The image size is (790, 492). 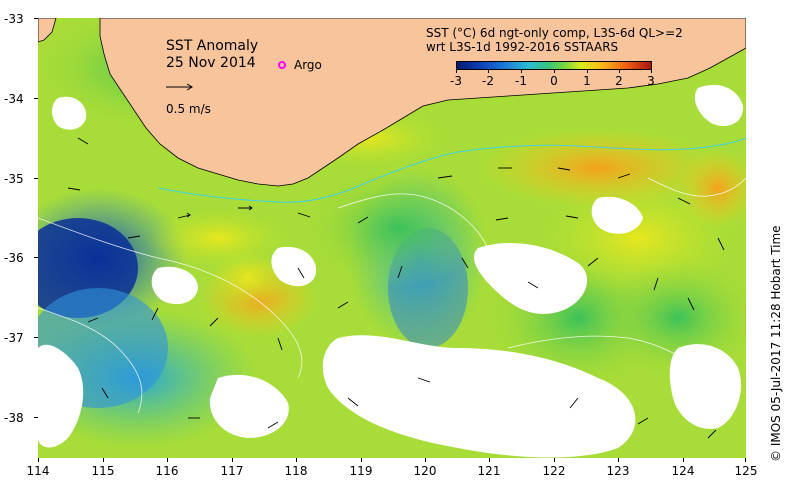 What do you see at coordinates (211, 63) in the screenshot?
I see `title-line-2: 25 Nov 2014` at bounding box center [211, 63].